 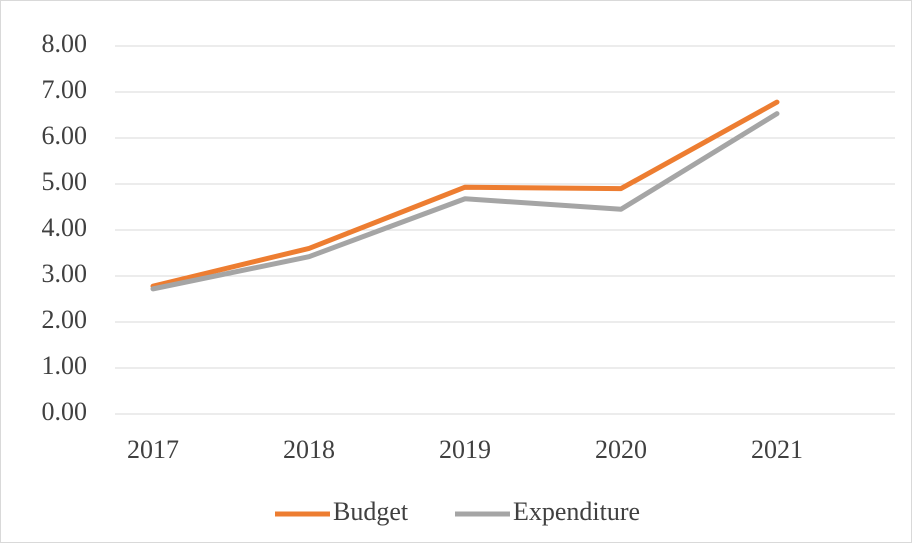 I want to click on x-tick-label: 2017, so click(x=153, y=449).